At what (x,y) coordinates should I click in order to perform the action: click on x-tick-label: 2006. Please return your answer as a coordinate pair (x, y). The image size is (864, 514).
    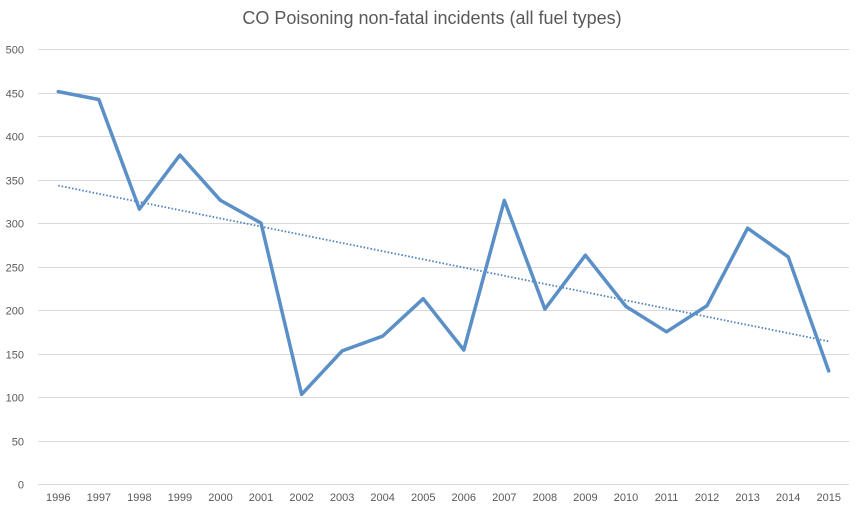
    Looking at the image, I should click on (464, 498).